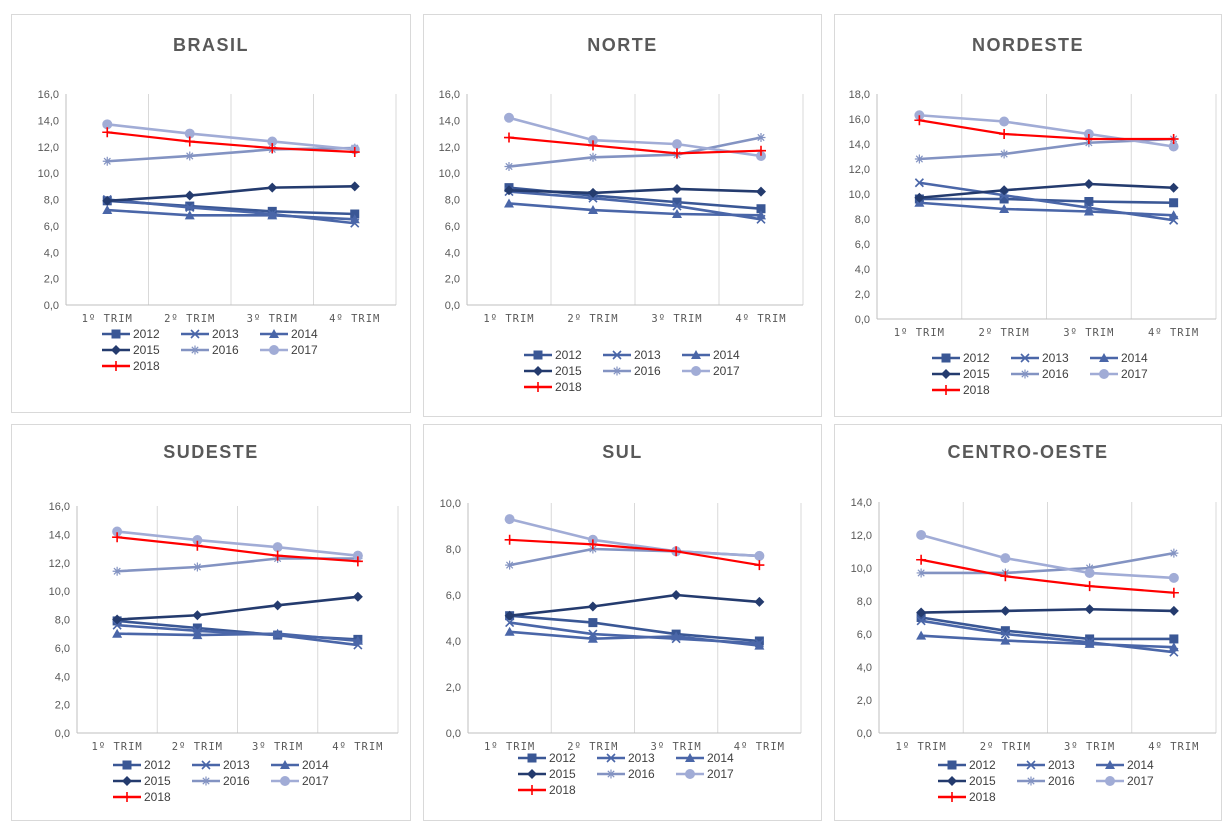 The height and width of the screenshot is (822, 1227). What do you see at coordinates (48, 95) in the screenshot?
I see `y-tick-label: 16,0` at bounding box center [48, 95].